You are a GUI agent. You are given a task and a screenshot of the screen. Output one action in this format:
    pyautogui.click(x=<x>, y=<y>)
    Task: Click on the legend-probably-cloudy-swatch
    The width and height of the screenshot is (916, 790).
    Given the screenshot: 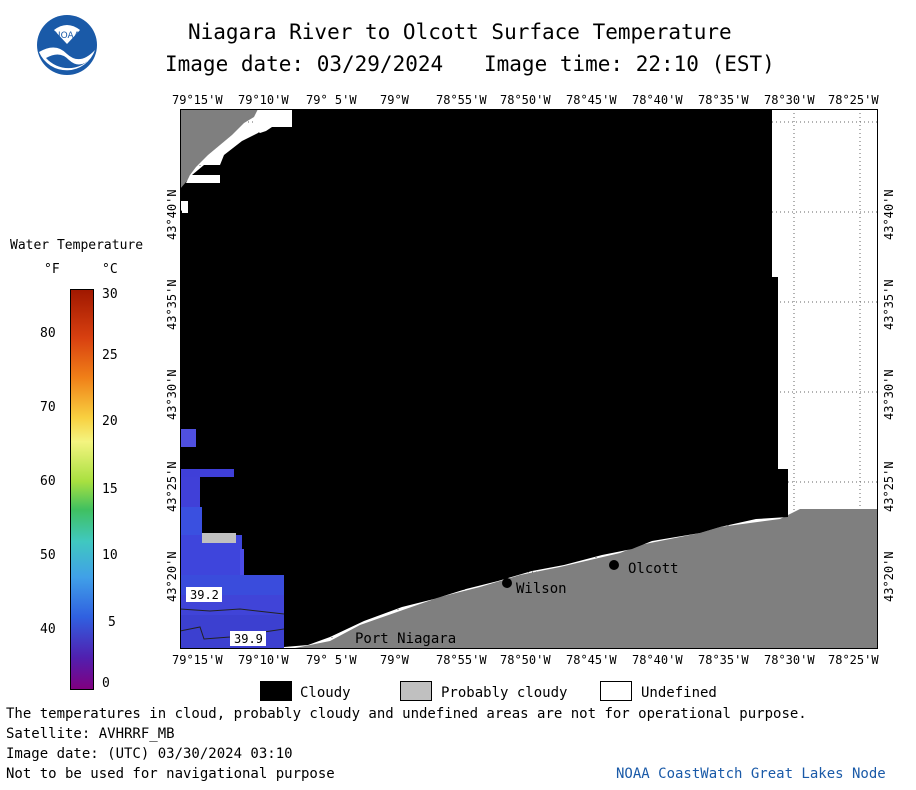 What is the action you would take?
    pyautogui.click(x=416, y=691)
    